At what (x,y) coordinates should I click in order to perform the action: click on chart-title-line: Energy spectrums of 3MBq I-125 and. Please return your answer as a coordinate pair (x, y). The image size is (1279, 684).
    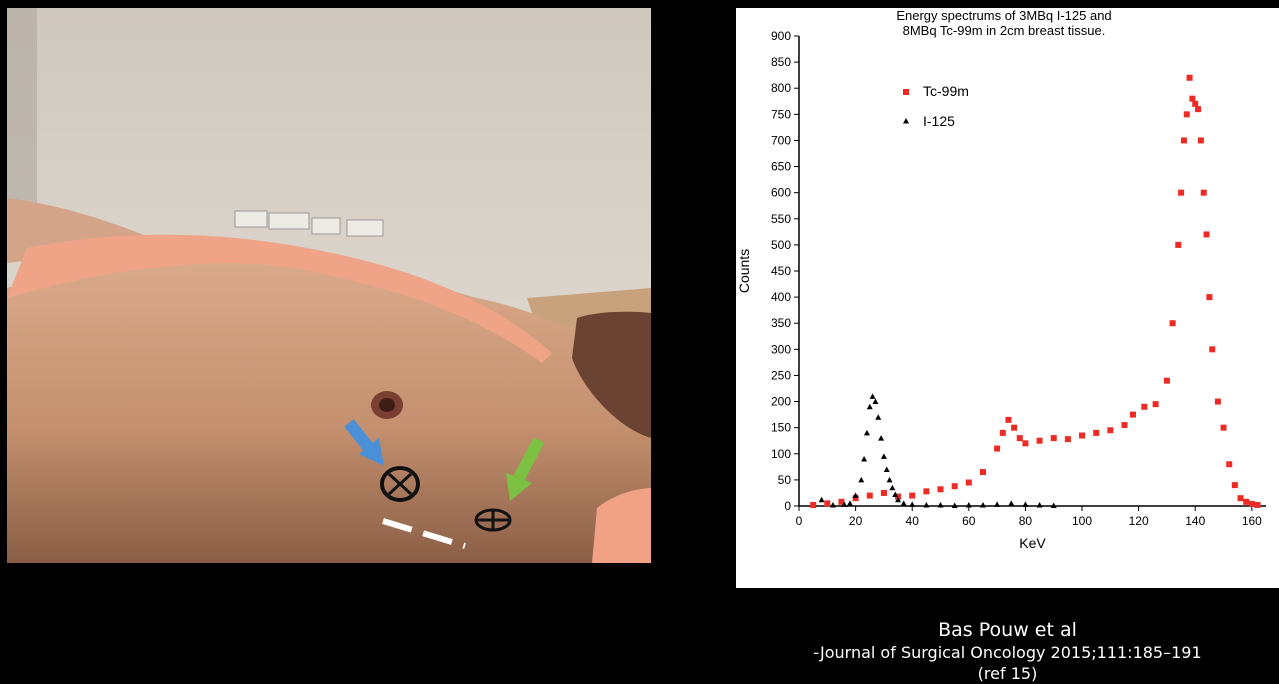
    Looking at the image, I should click on (1003, 15).